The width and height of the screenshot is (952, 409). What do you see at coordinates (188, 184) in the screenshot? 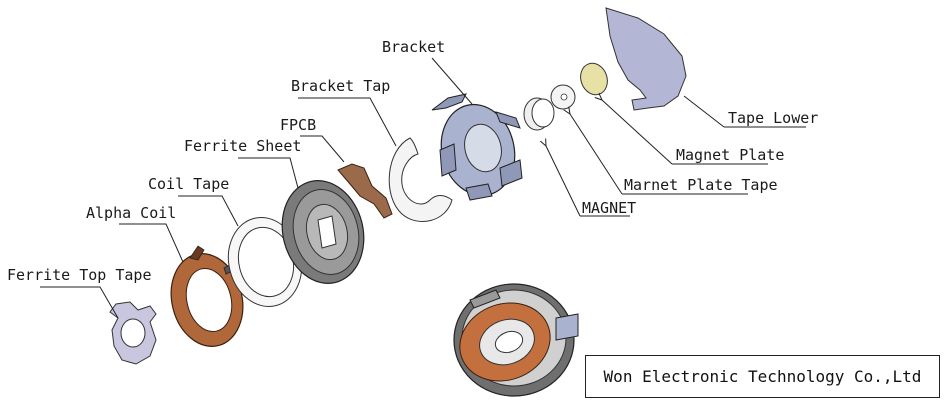
I see `label-coil-tape: Coil Tape` at bounding box center [188, 184].